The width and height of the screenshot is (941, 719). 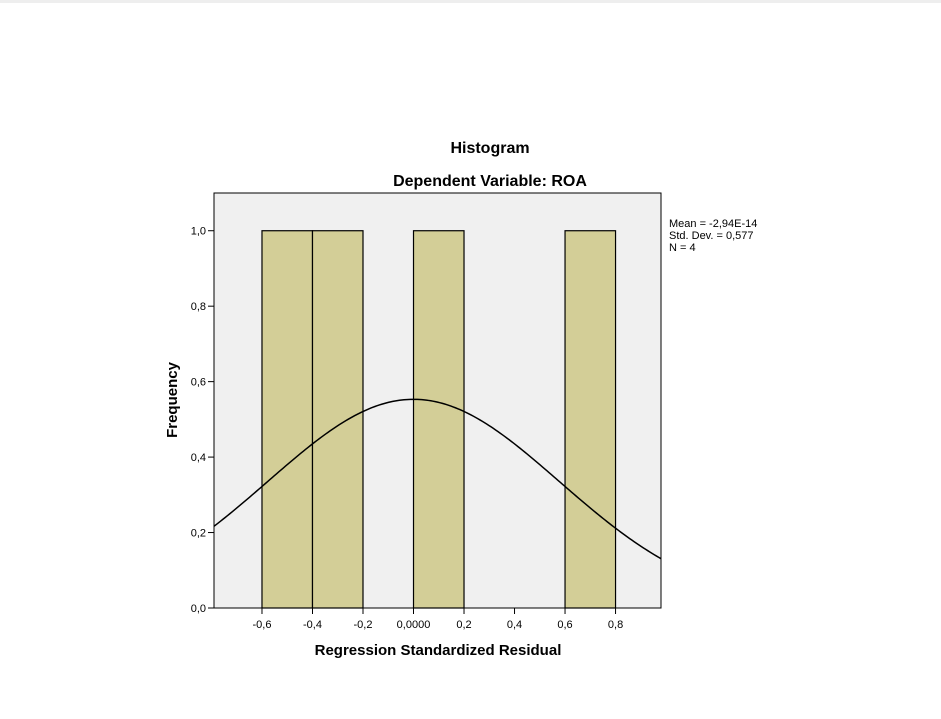 What do you see at coordinates (490, 181) in the screenshot?
I see `chart-subtitle: Dependent Variable: ROA` at bounding box center [490, 181].